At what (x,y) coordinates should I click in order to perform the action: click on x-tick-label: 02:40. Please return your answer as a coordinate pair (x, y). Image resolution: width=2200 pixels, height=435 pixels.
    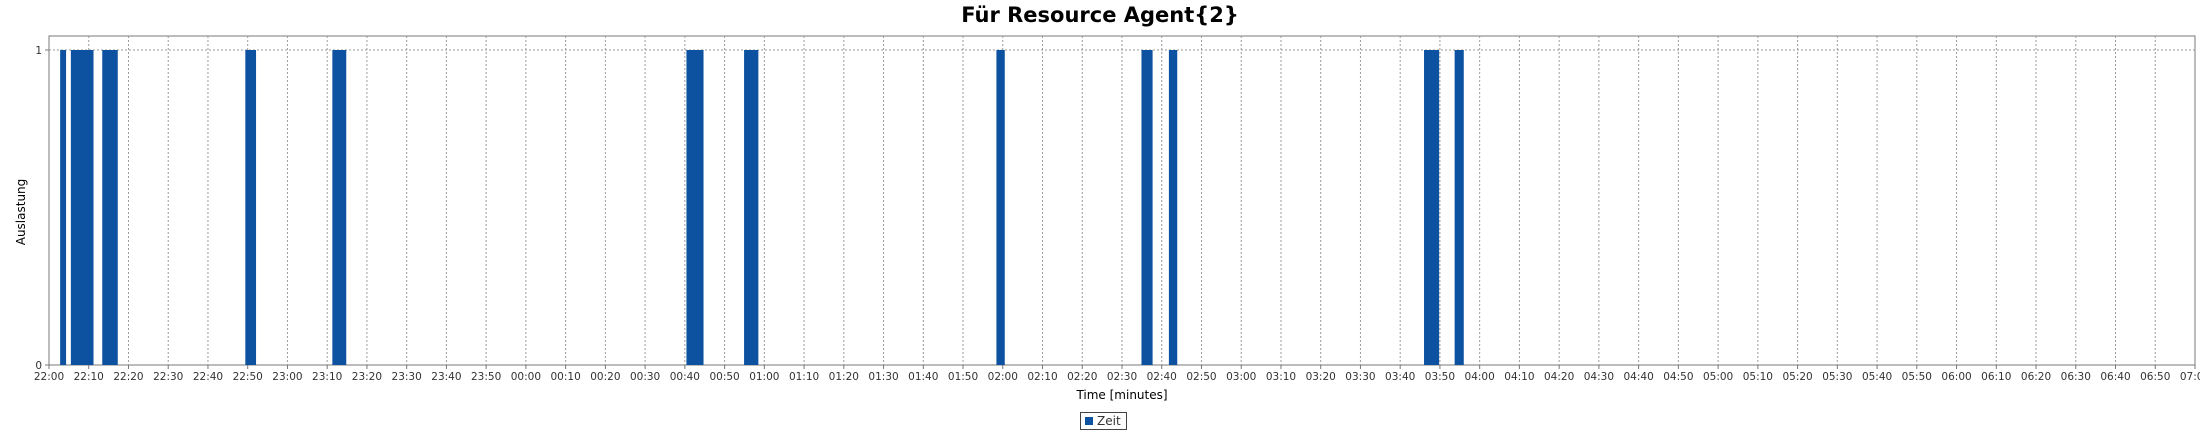
    Looking at the image, I should click on (1162, 377).